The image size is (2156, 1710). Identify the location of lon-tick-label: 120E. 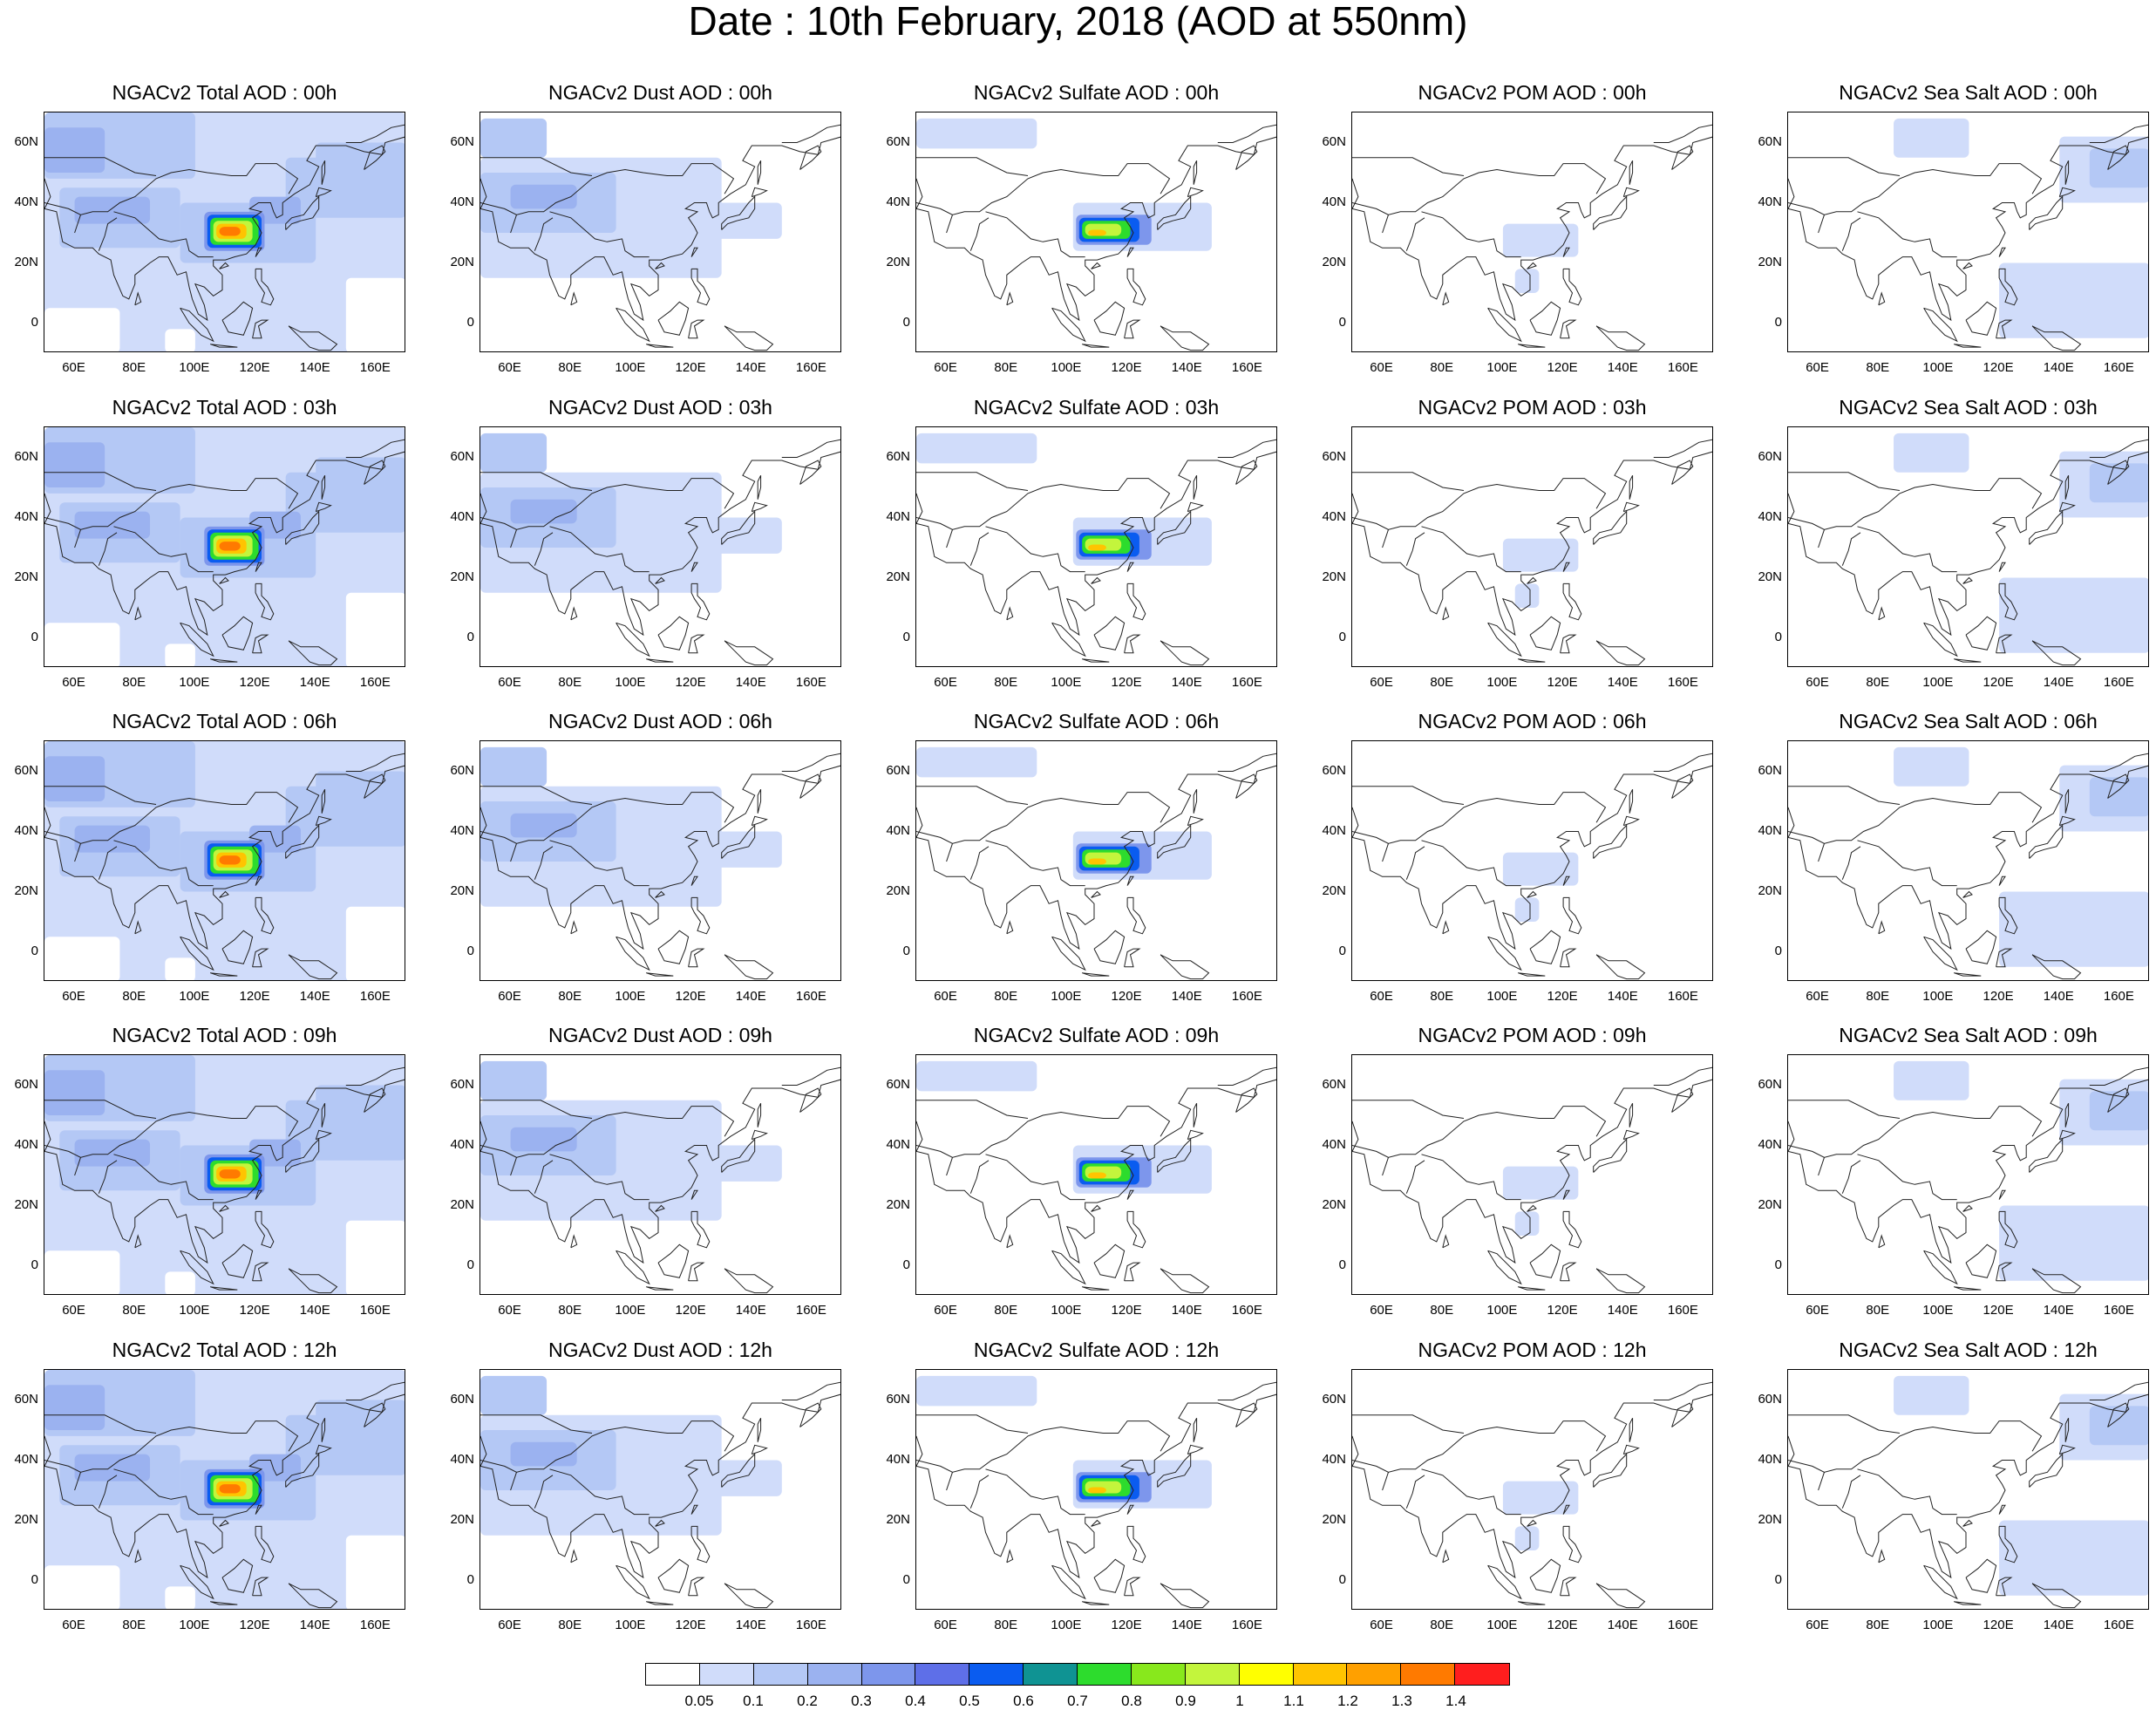
(1562, 997).